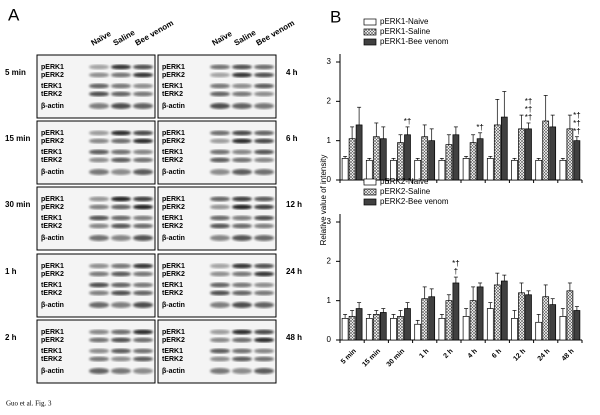  Describe the element at coordinates (323, 200) in the screenshot. I see `y-axis-label: Relative value of intensity` at that location.